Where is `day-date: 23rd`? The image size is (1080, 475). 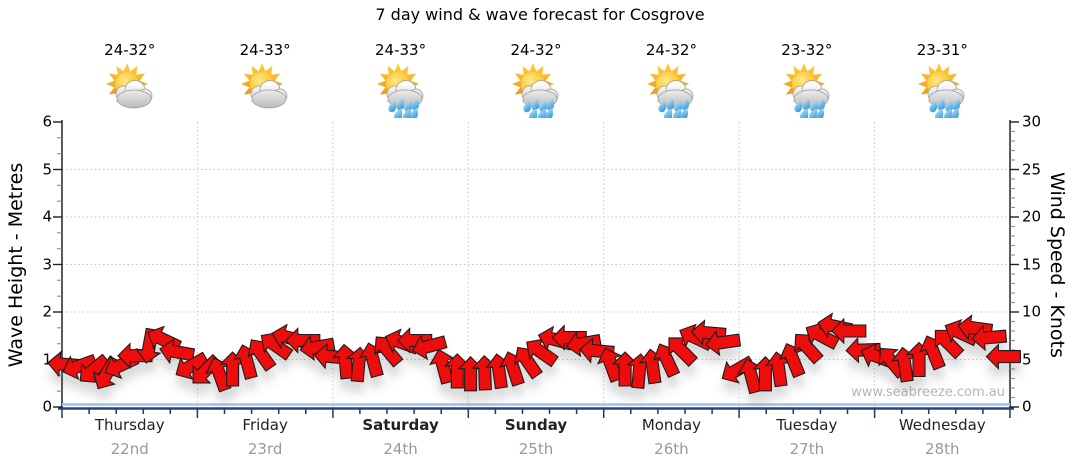 day-date: 23rd is located at coordinates (265, 449).